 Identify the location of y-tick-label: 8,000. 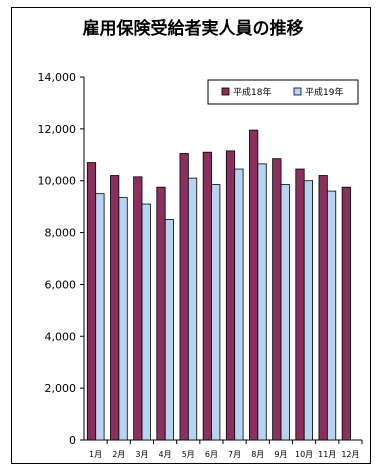
(61, 233).